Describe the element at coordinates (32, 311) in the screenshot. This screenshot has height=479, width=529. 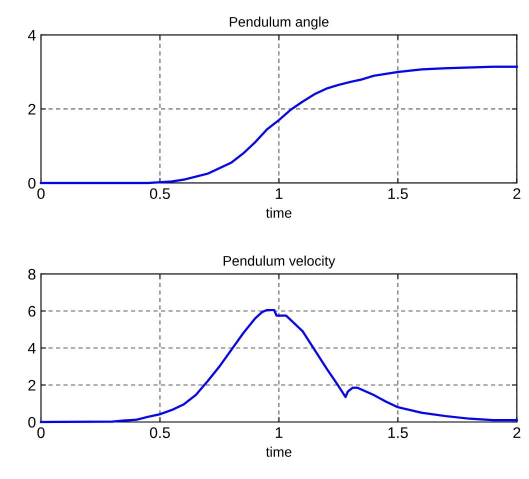
I see `y-tick-label: 6` at that location.